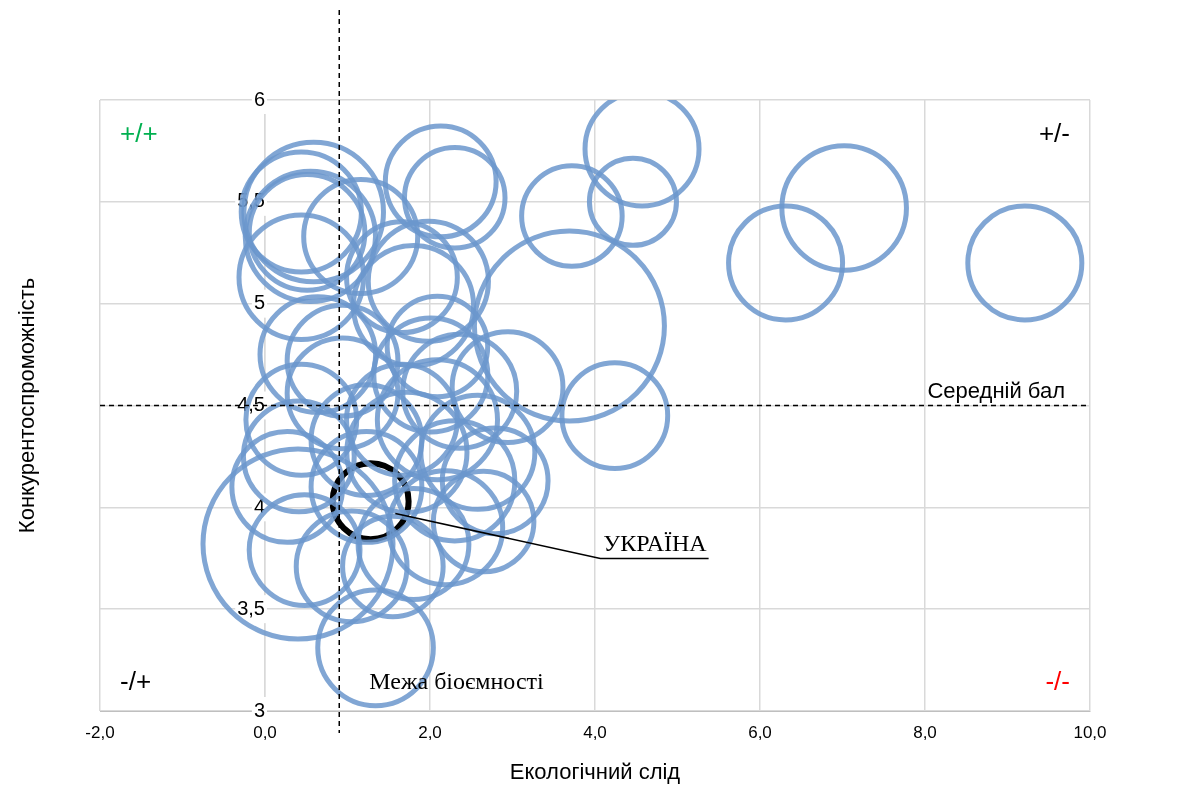 This screenshot has width=1190, height=811. What do you see at coordinates (925, 732) in the screenshot?
I see `x-tick-label: 8,0` at bounding box center [925, 732].